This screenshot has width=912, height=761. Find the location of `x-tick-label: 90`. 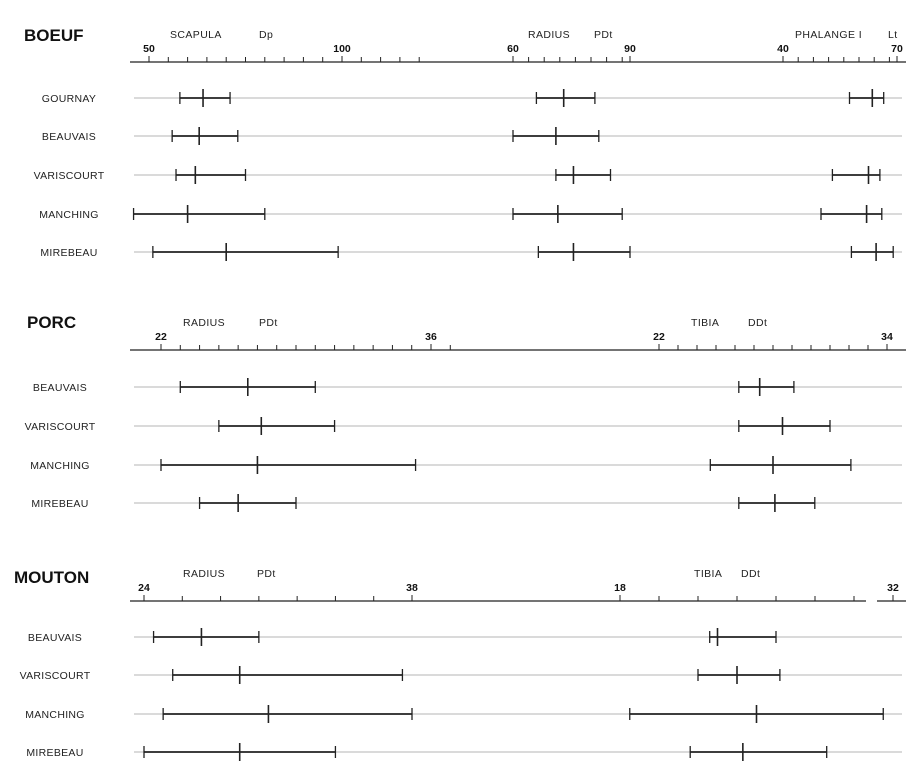

x-tick-label: 90 is located at coordinates (630, 49).